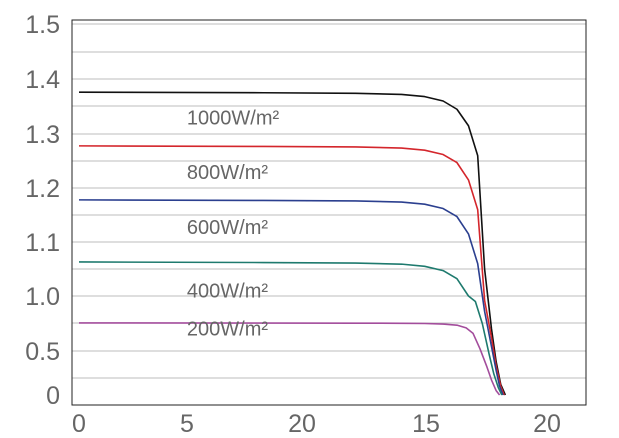 The image size is (619, 438). I want to click on y-axis-tick-labels: 0 0.5 1.0 1.1 1.2 1.3 1.4 1.5, so click(42, 210).